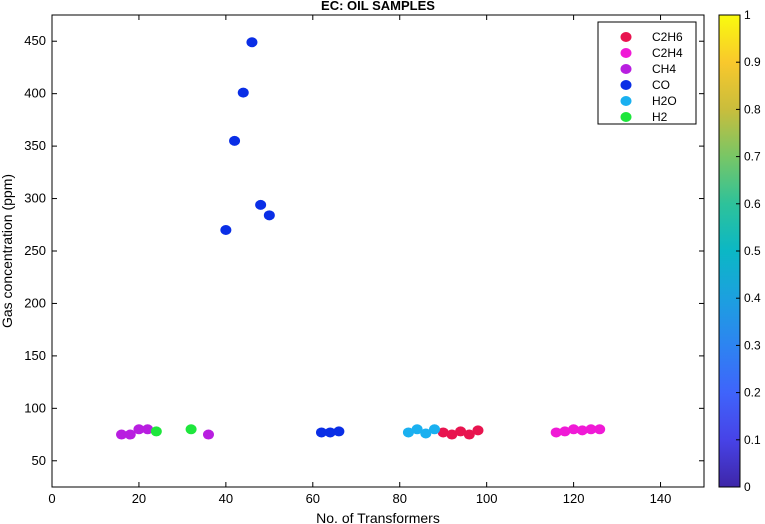  I want to click on x-tick-label: 60, so click(313, 498).